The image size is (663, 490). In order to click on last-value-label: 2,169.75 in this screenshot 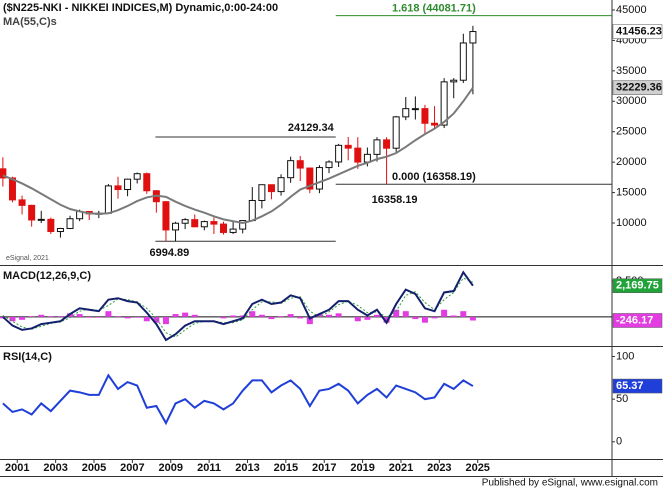, I will do `click(637, 286)`.